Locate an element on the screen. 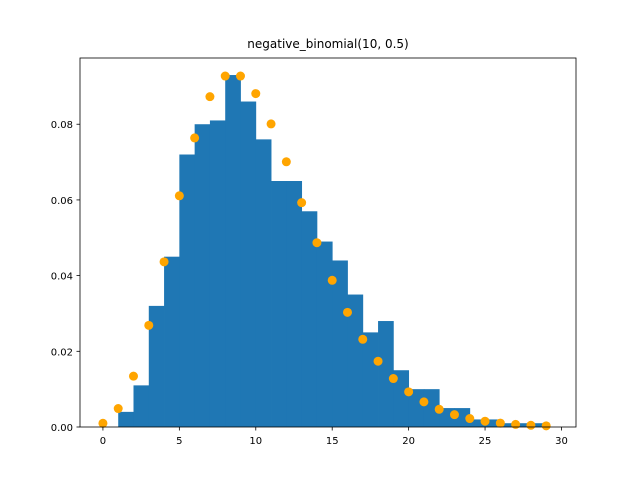 The image size is (640, 480). x-axis-ticks: 0 5 10 15 20 25 30 is located at coordinates (334, 437).